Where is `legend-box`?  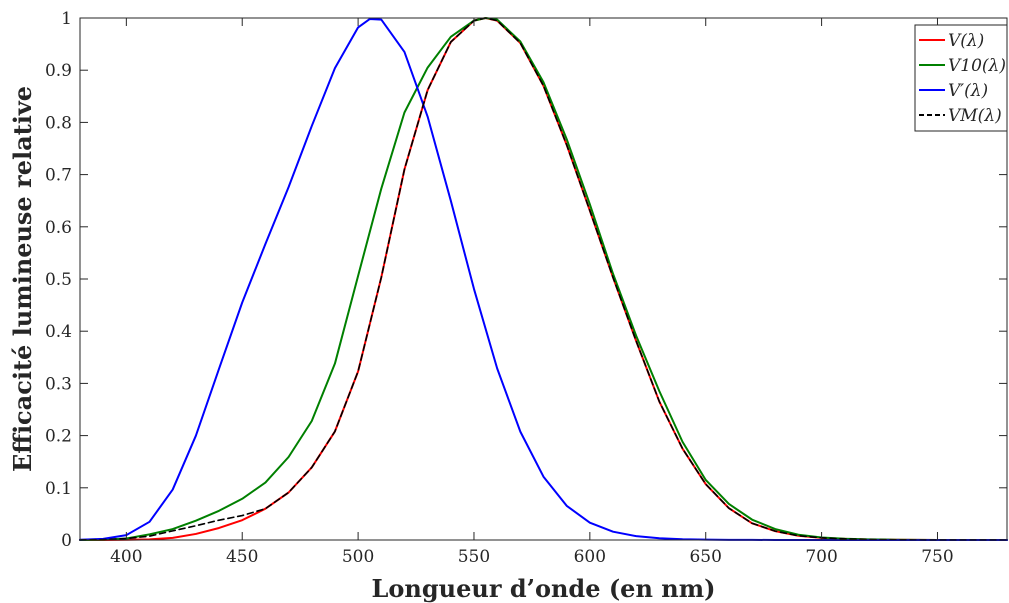 legend-box is located at coordinates (961, 78).